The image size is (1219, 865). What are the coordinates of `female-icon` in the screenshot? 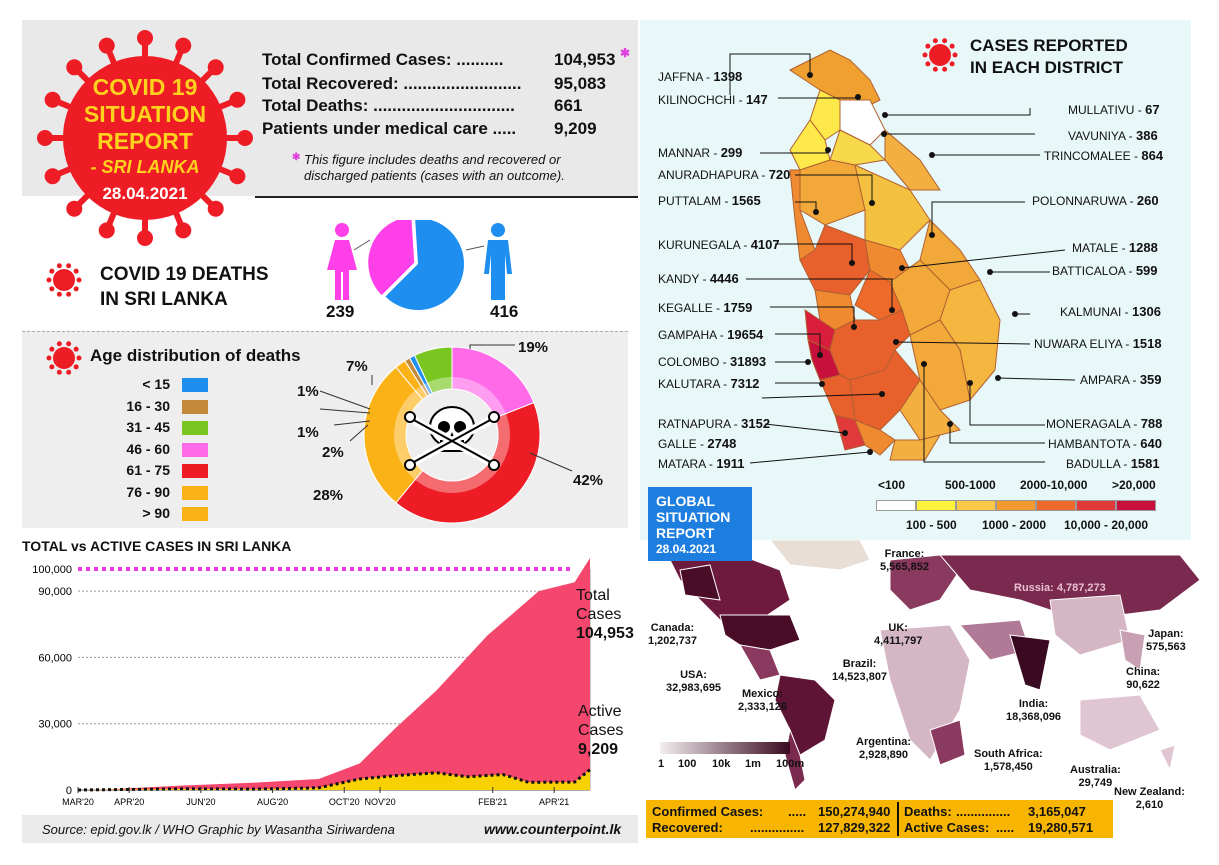 It's located at (342, 261).